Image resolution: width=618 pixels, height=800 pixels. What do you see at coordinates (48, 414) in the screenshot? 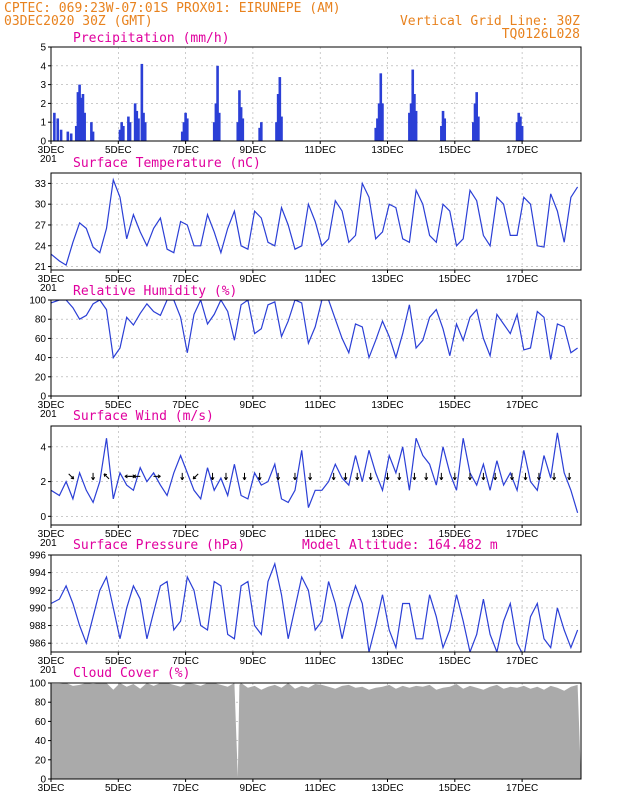
I see `x-year-fragment: 201` at bounding box center [48, 414].